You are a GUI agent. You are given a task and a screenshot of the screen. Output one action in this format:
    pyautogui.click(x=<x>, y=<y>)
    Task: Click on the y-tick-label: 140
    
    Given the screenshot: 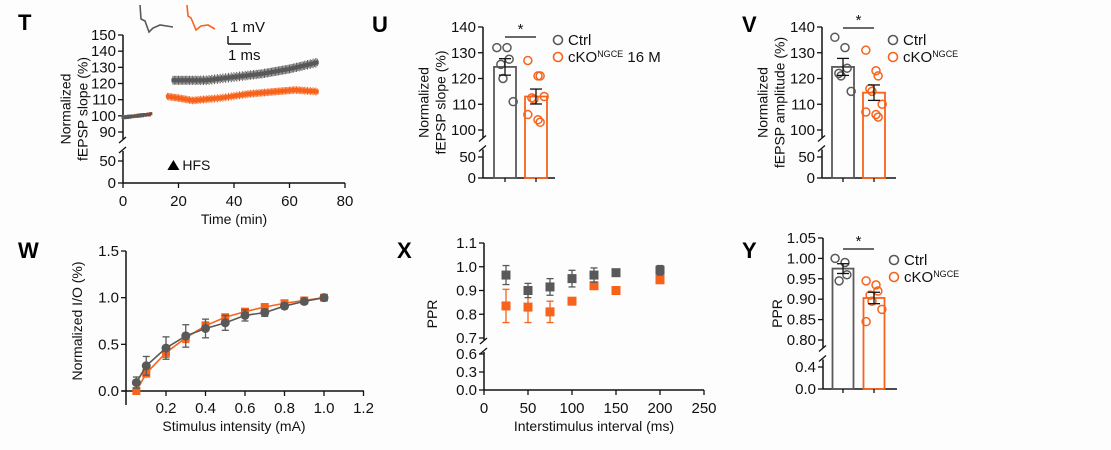 What is the action you would take?
    pyautogui.click(x=463, y=27)
    